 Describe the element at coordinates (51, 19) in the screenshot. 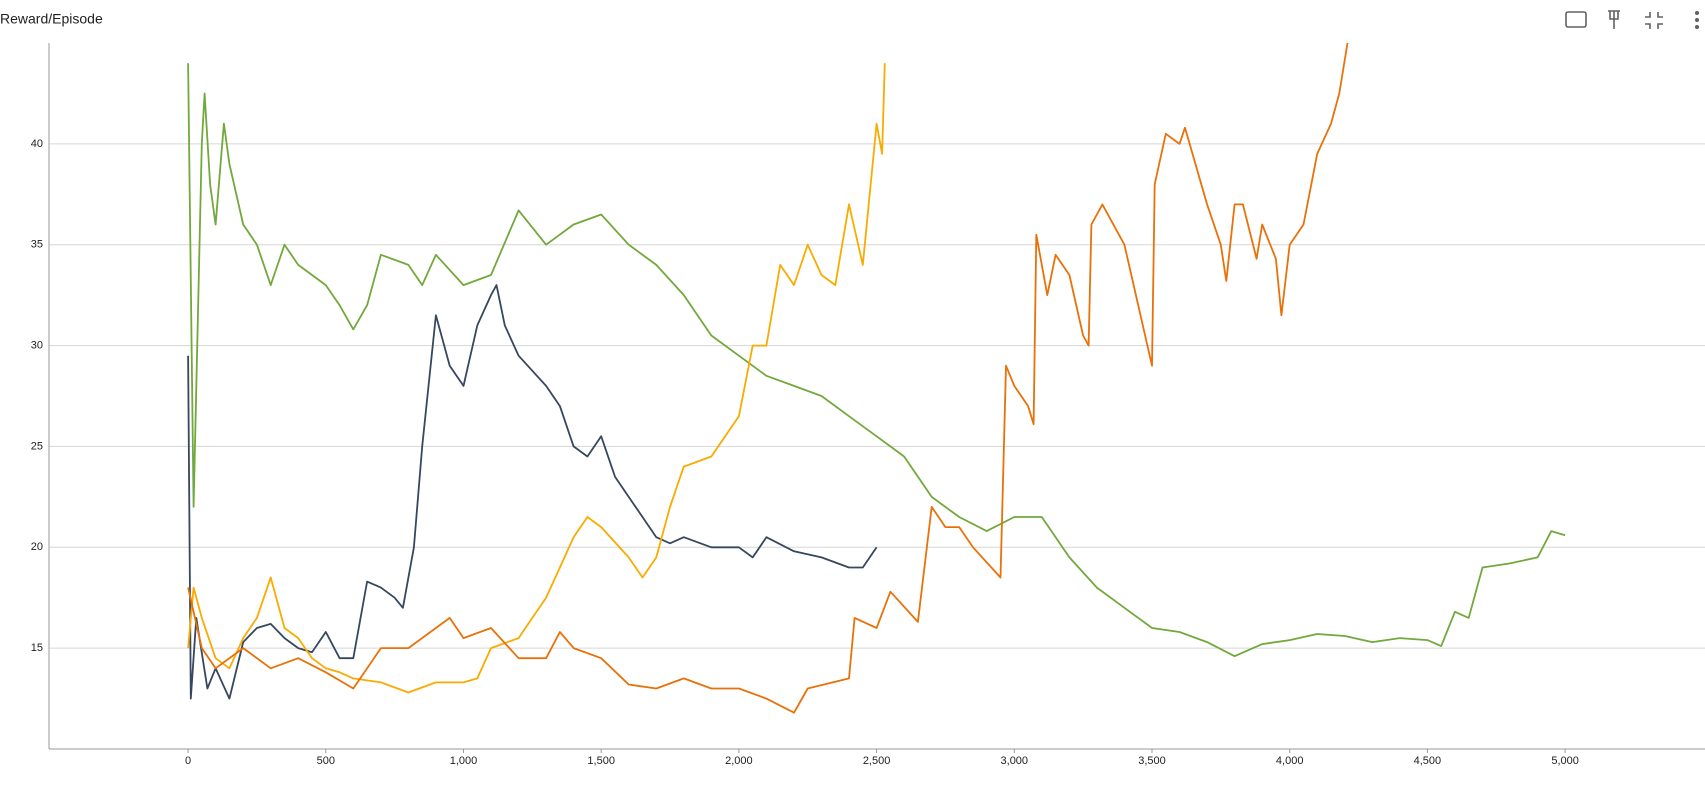

I see `chart-title: Reward/Episode` at that location.